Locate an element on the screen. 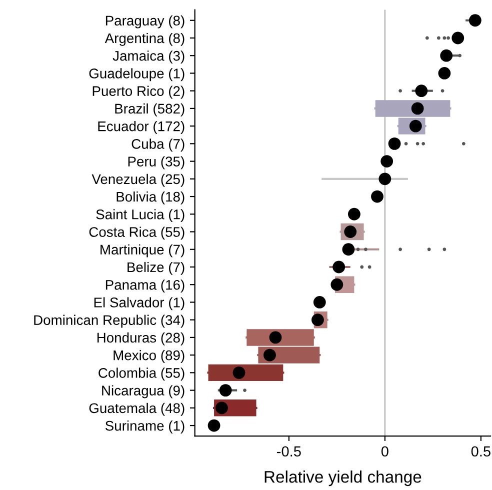 This screenshot has height=490, width=492. y-tick-label: Brazil (582) is located at coordinates (149, 109).